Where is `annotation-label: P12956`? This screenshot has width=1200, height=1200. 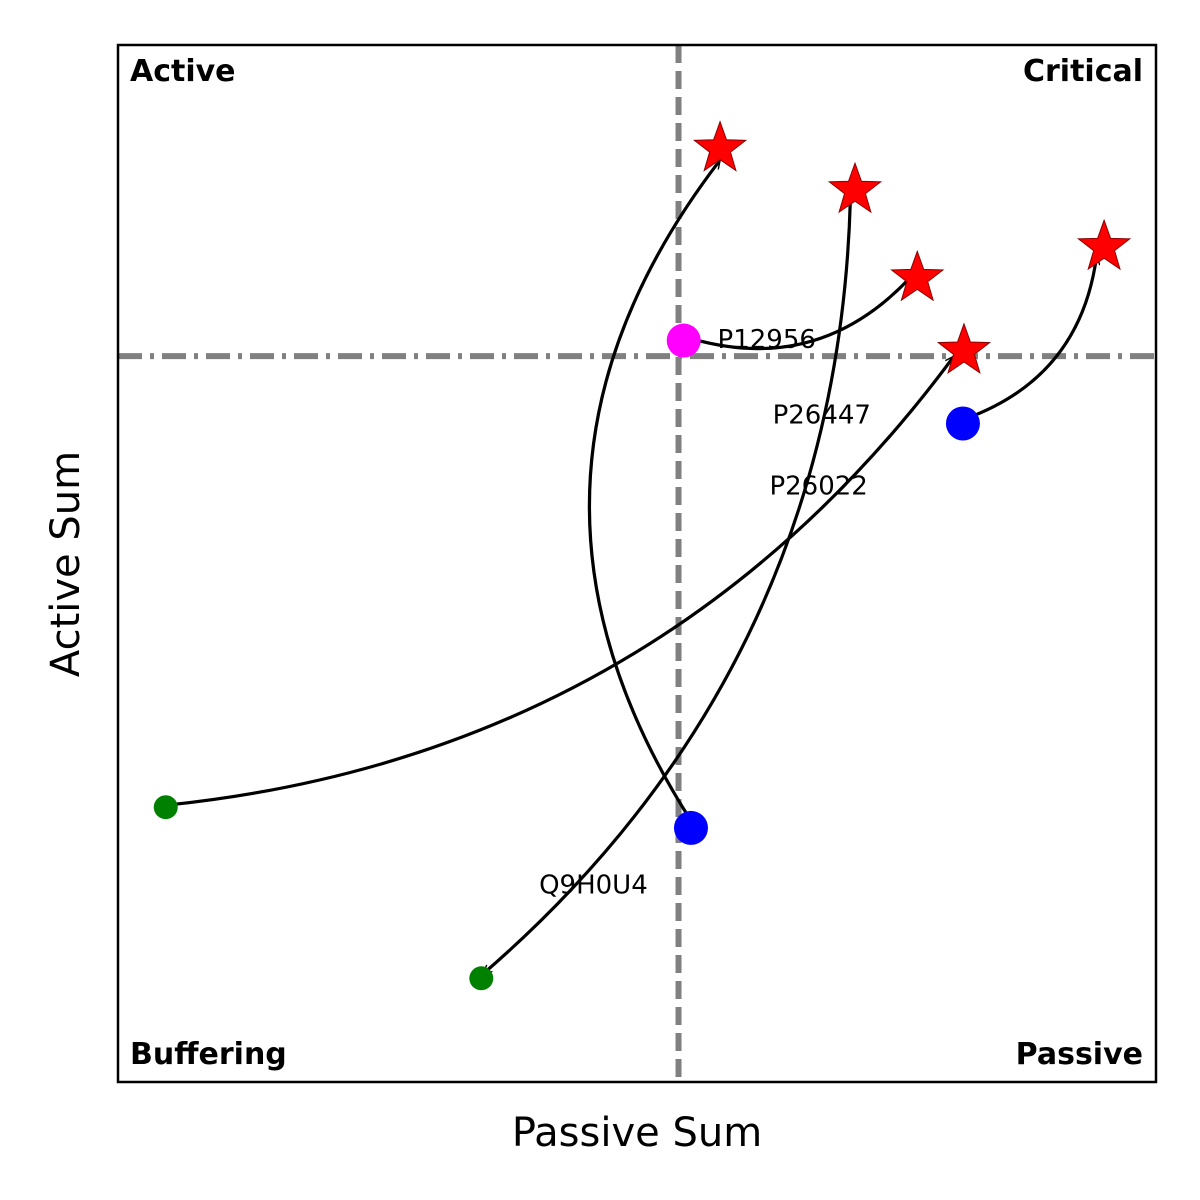
annotation-label: P12956 is located at coordinates (767, 340).